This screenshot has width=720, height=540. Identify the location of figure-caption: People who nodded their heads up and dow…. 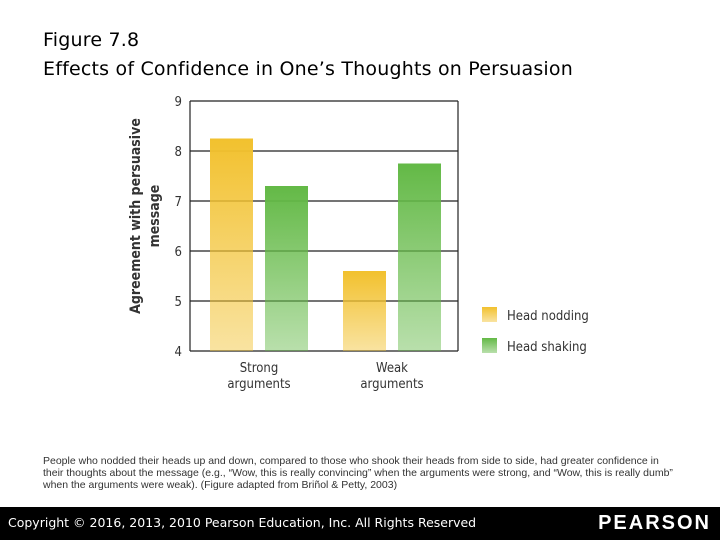
(358, 473).